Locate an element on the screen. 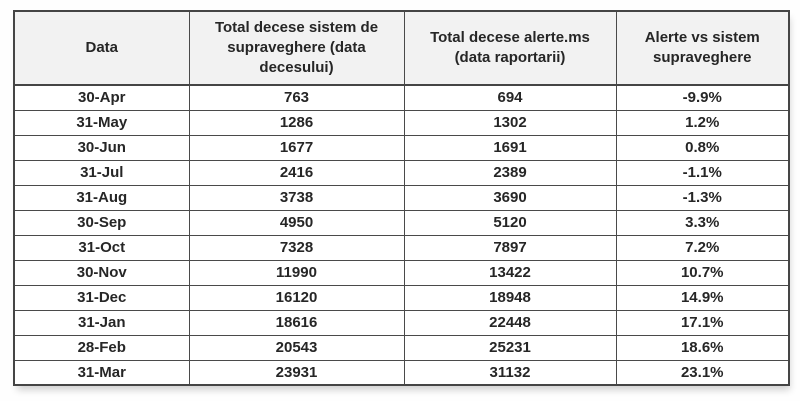  table-row: 30-Nov 11990 13422 10.7% is located at coordinates (401, 272).